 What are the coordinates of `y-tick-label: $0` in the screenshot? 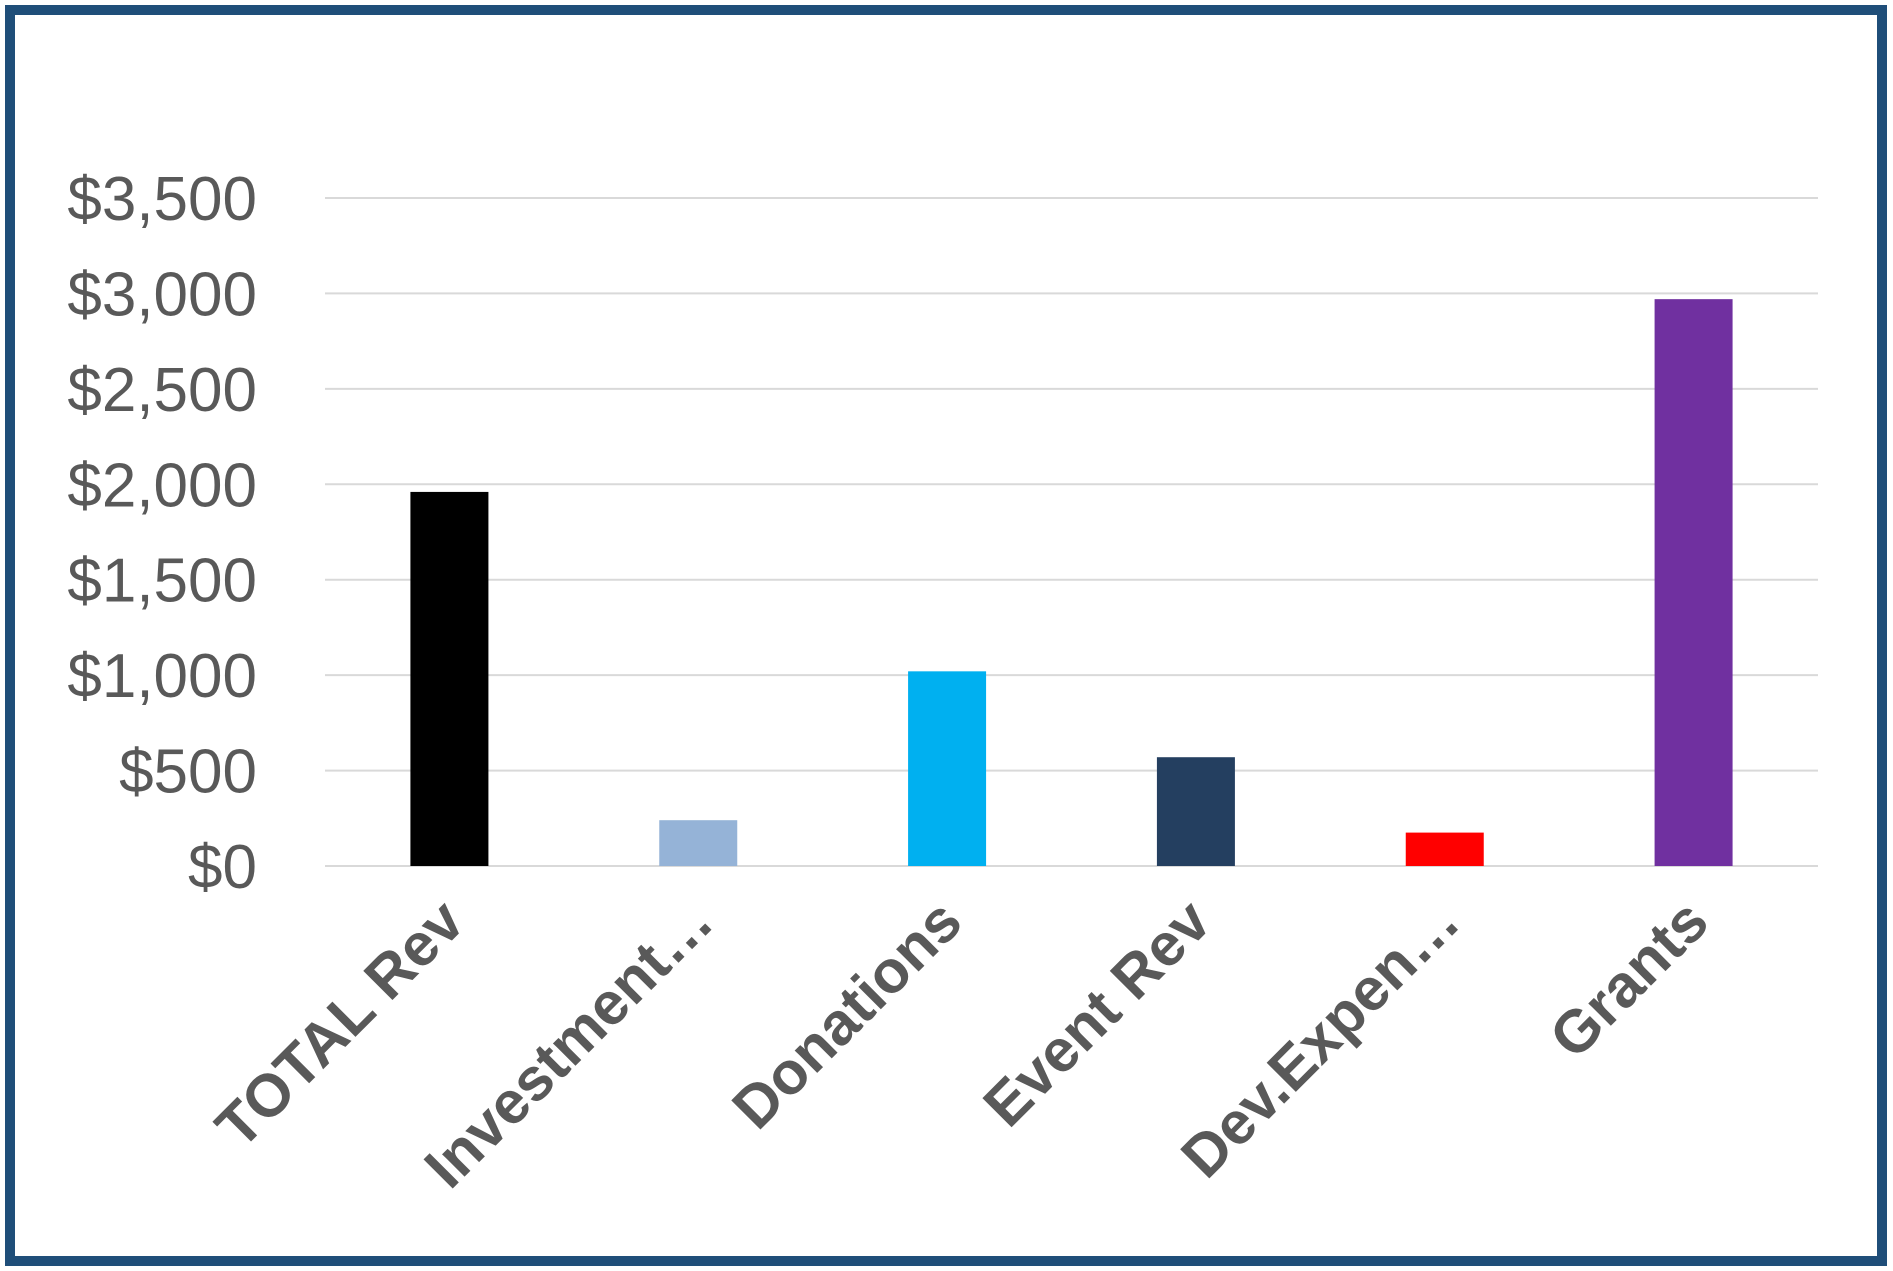 It's located at (222, 867).